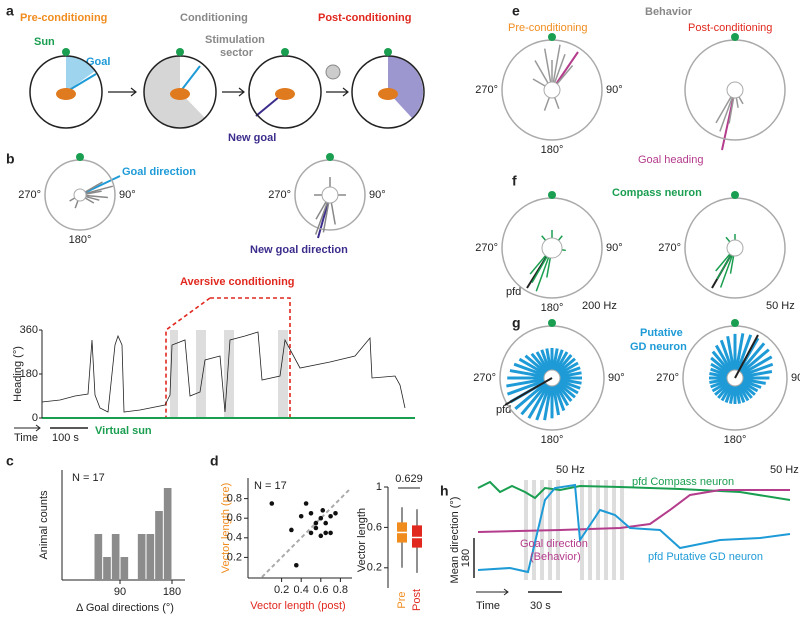  I want to click on panel-label: h, so click(444, 491).